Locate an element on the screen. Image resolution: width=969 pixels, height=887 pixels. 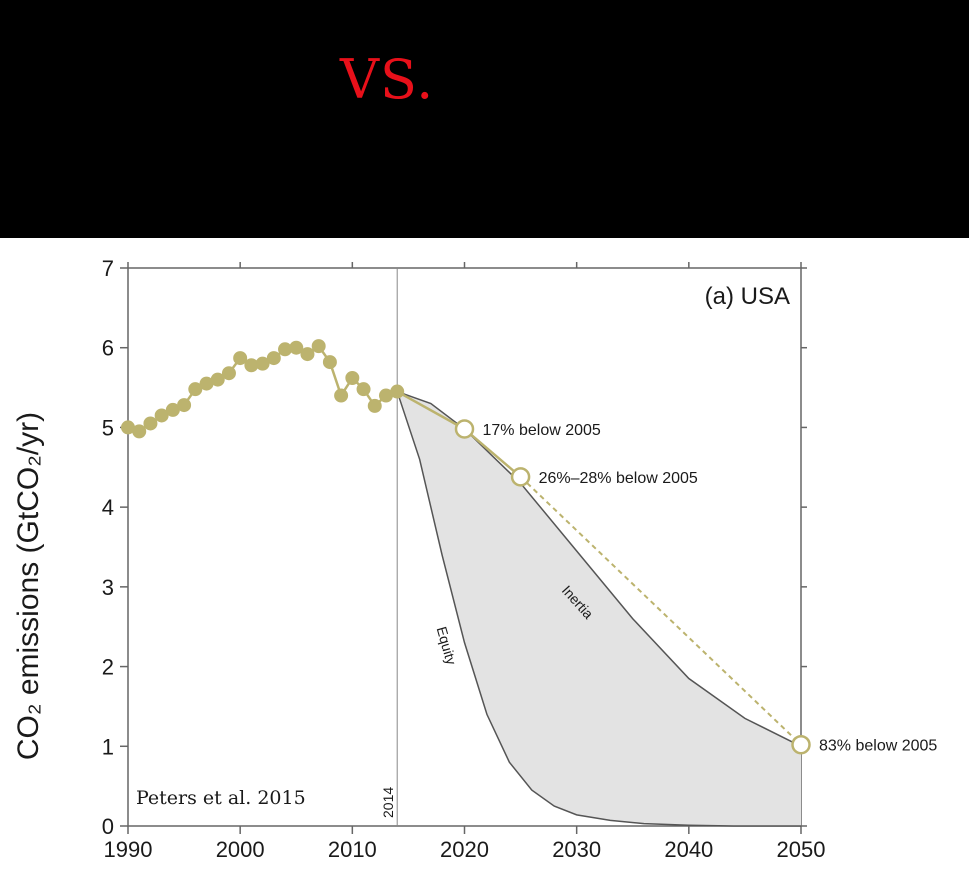
x-tick-label: 2020 is located at coordinates (464, 849).